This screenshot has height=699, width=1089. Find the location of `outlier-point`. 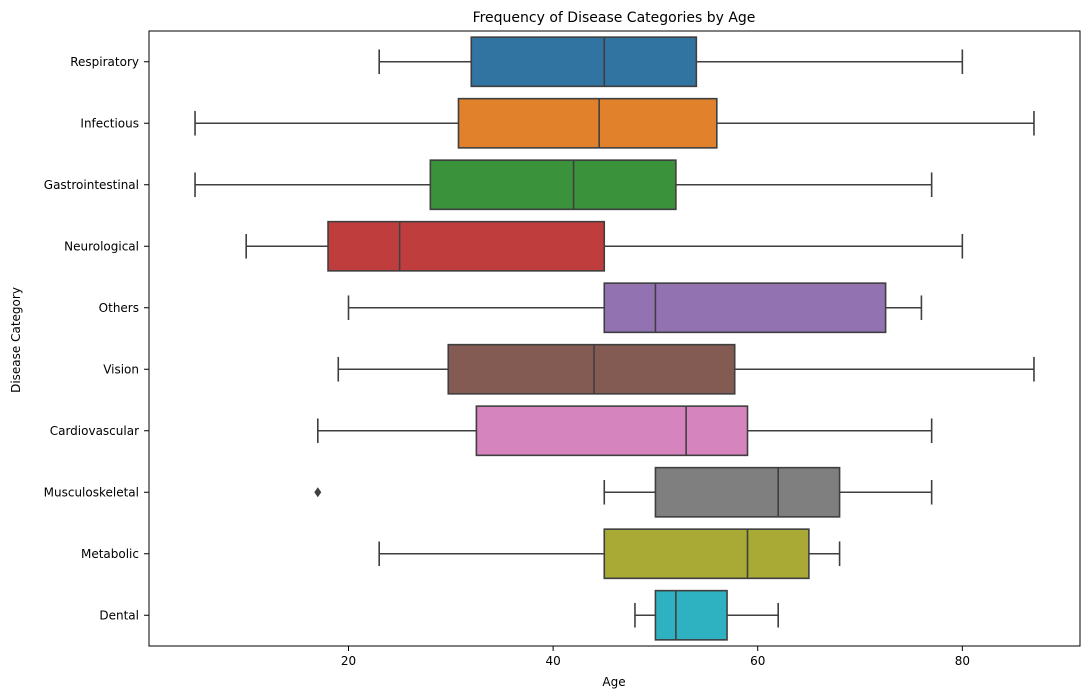

outlier-point is located at coordinates (318, 492).